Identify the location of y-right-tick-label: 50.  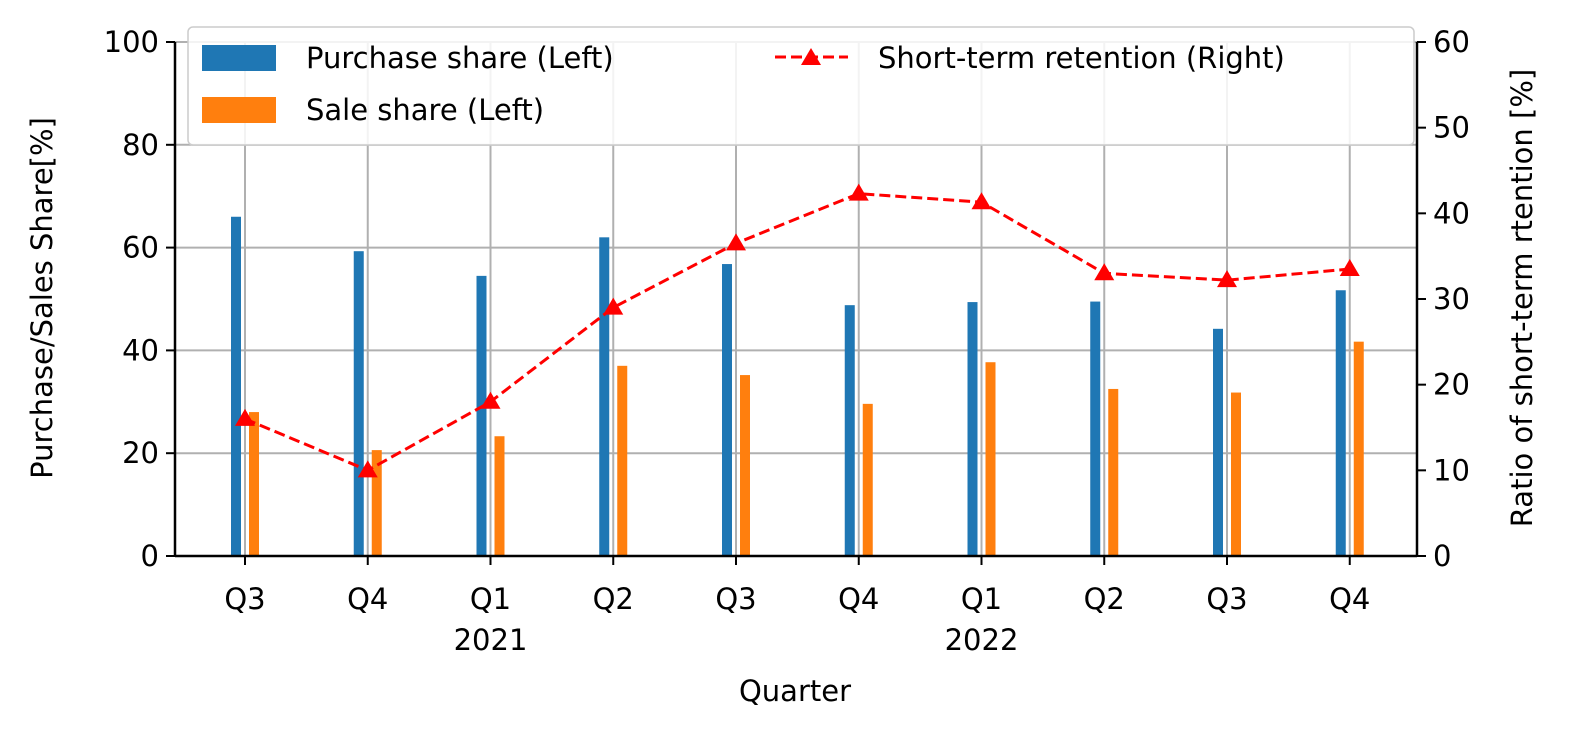
(1451, 128).